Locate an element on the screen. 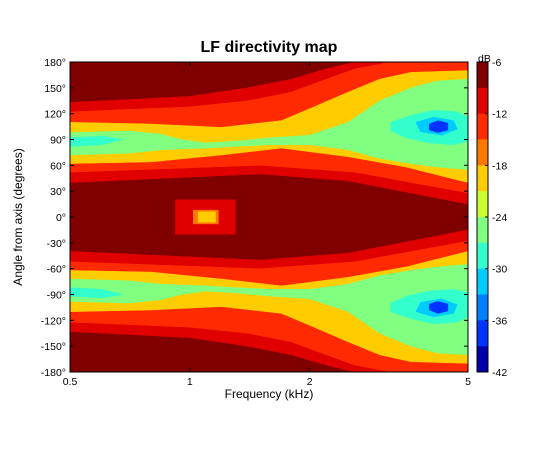 The width and height of the screenshot is (550, 450). y-tick-label: -180° is located at coordinates (53, 373).